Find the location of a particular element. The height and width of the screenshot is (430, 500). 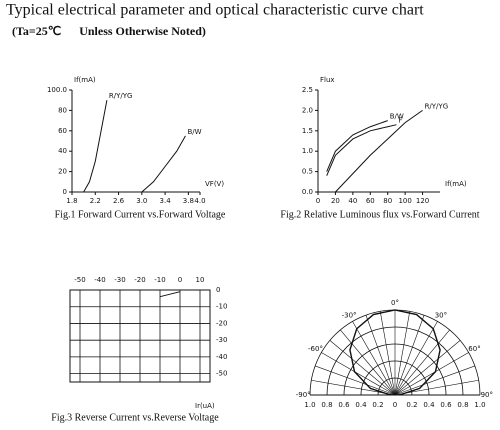

caption: Fig.3 Reverse Current vs.Reverse Voltage is located at coordinates (135, 417).